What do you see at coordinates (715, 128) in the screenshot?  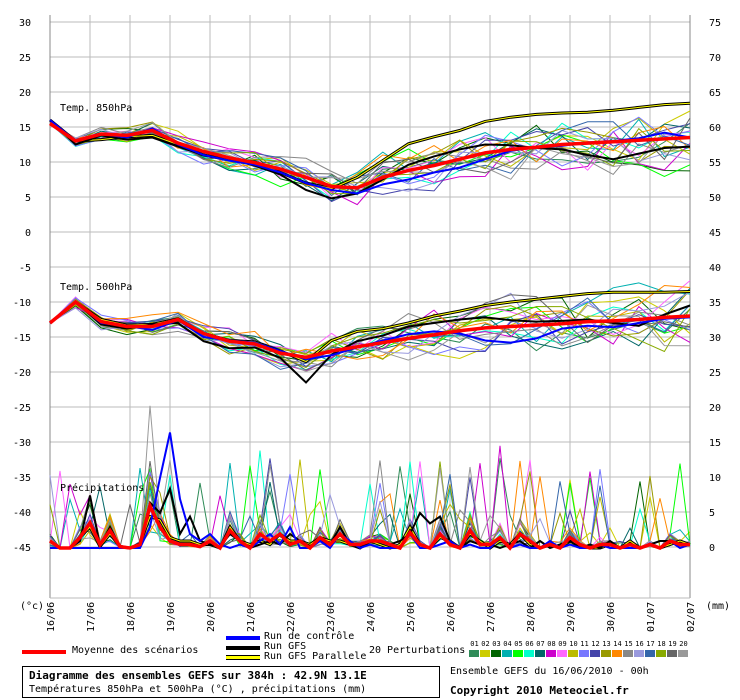 I see `right-tick-label: 60` at bounding box center [715, 128].